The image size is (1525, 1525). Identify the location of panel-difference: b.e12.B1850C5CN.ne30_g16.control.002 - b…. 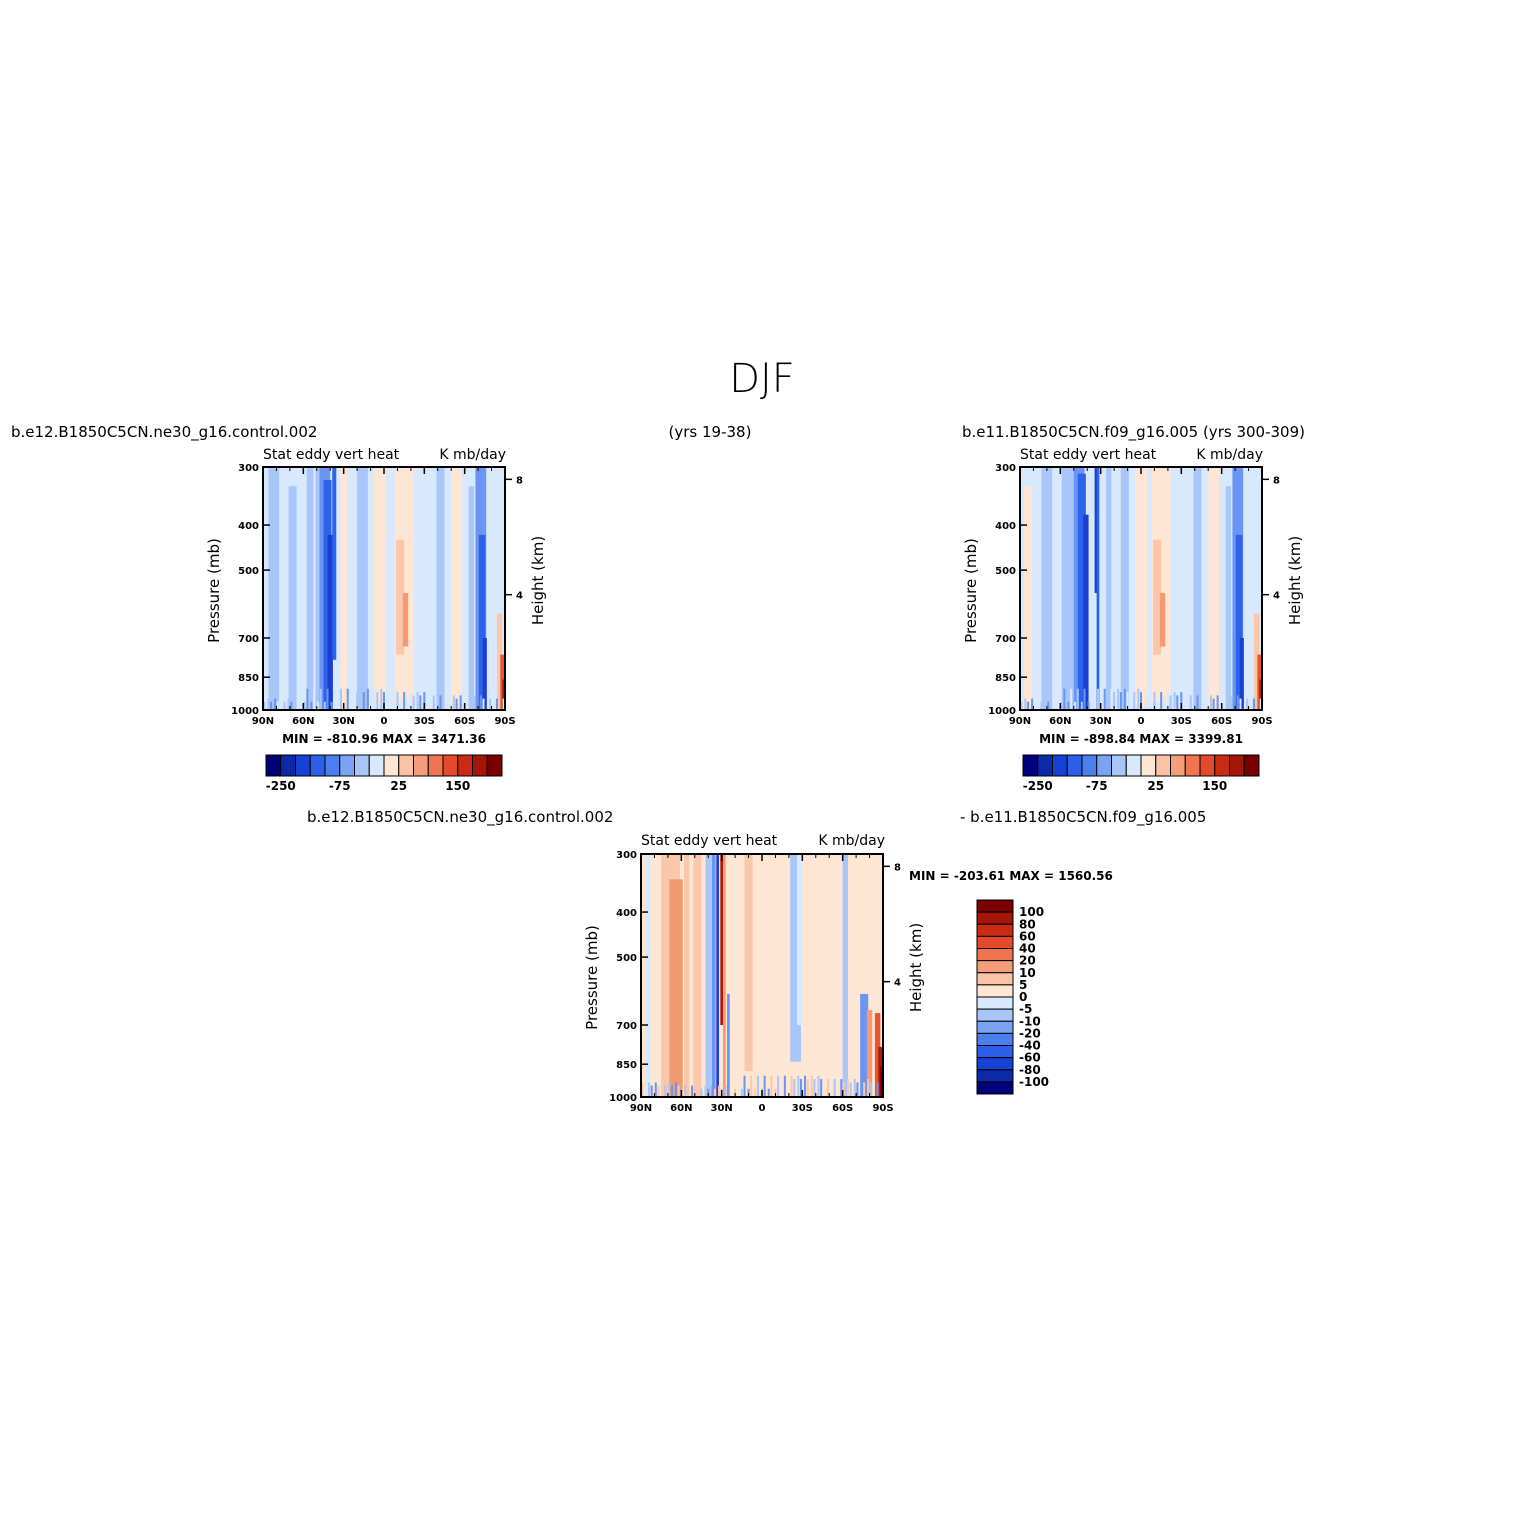
(756, 961).